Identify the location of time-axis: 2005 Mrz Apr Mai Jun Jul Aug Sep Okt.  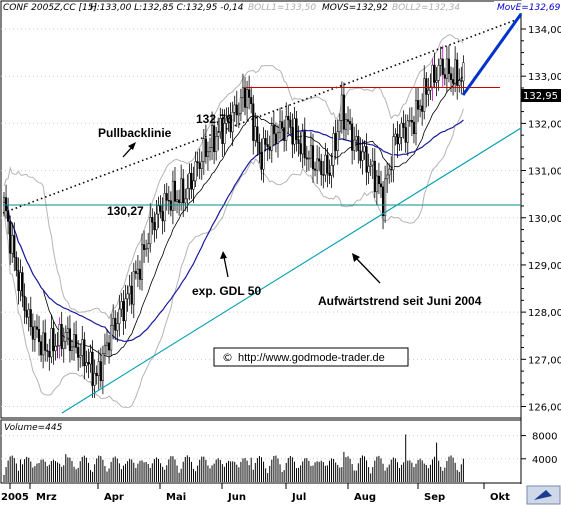
(255, 493).